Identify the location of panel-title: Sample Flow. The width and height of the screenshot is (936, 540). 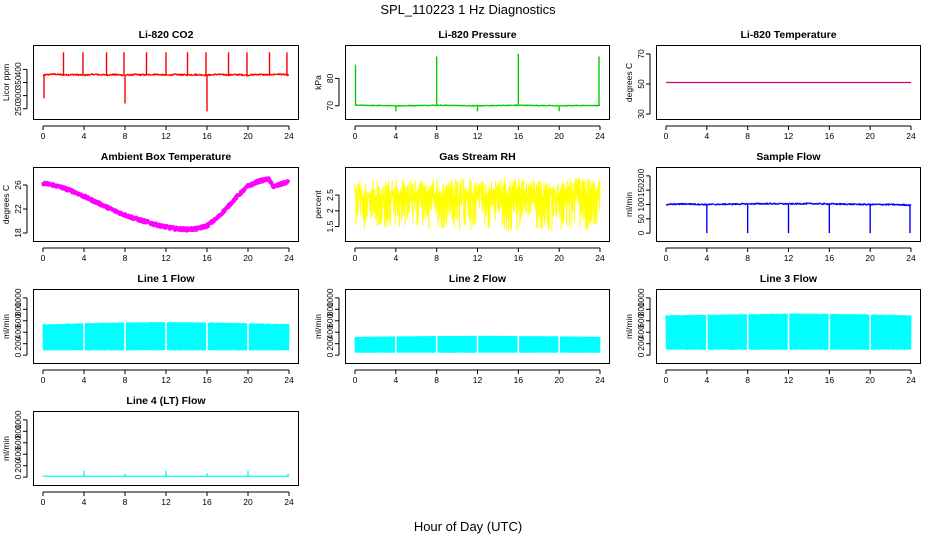
(788, 157).